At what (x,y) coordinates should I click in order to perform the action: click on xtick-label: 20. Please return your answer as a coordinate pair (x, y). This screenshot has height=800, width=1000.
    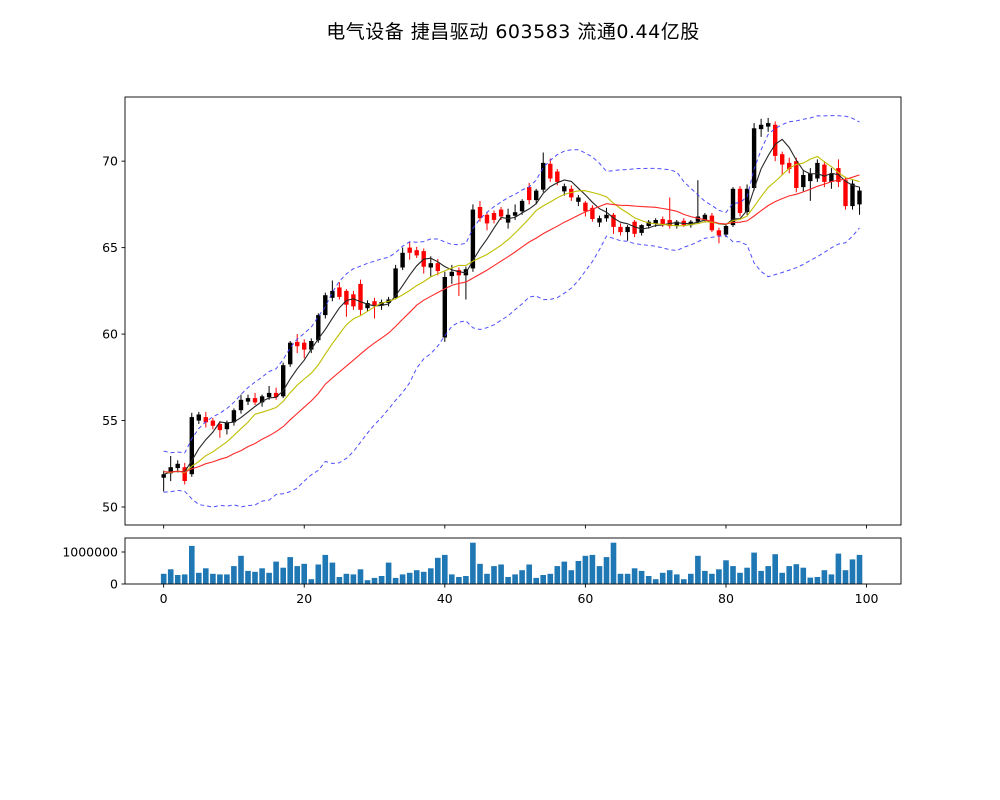
    Looking at the image, I should click on (304, 598).